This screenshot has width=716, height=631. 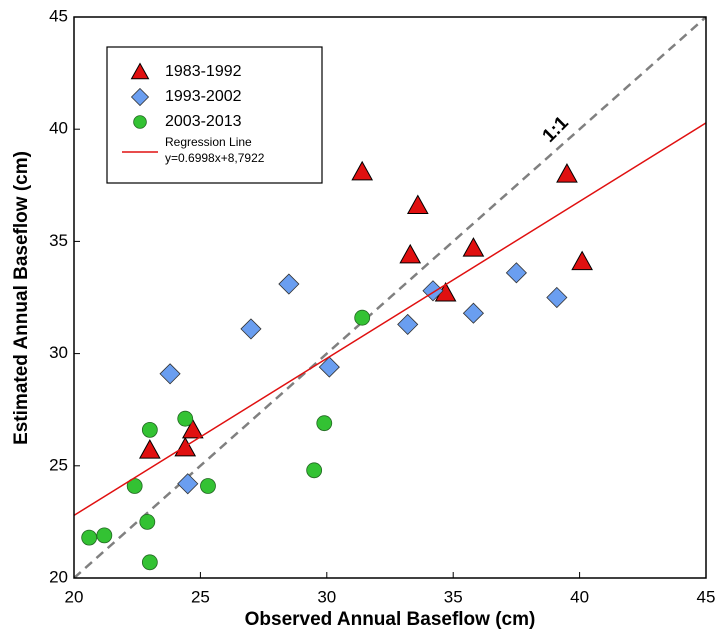 I want to click on x-tick-label: 45, so click(x=706, y=596).